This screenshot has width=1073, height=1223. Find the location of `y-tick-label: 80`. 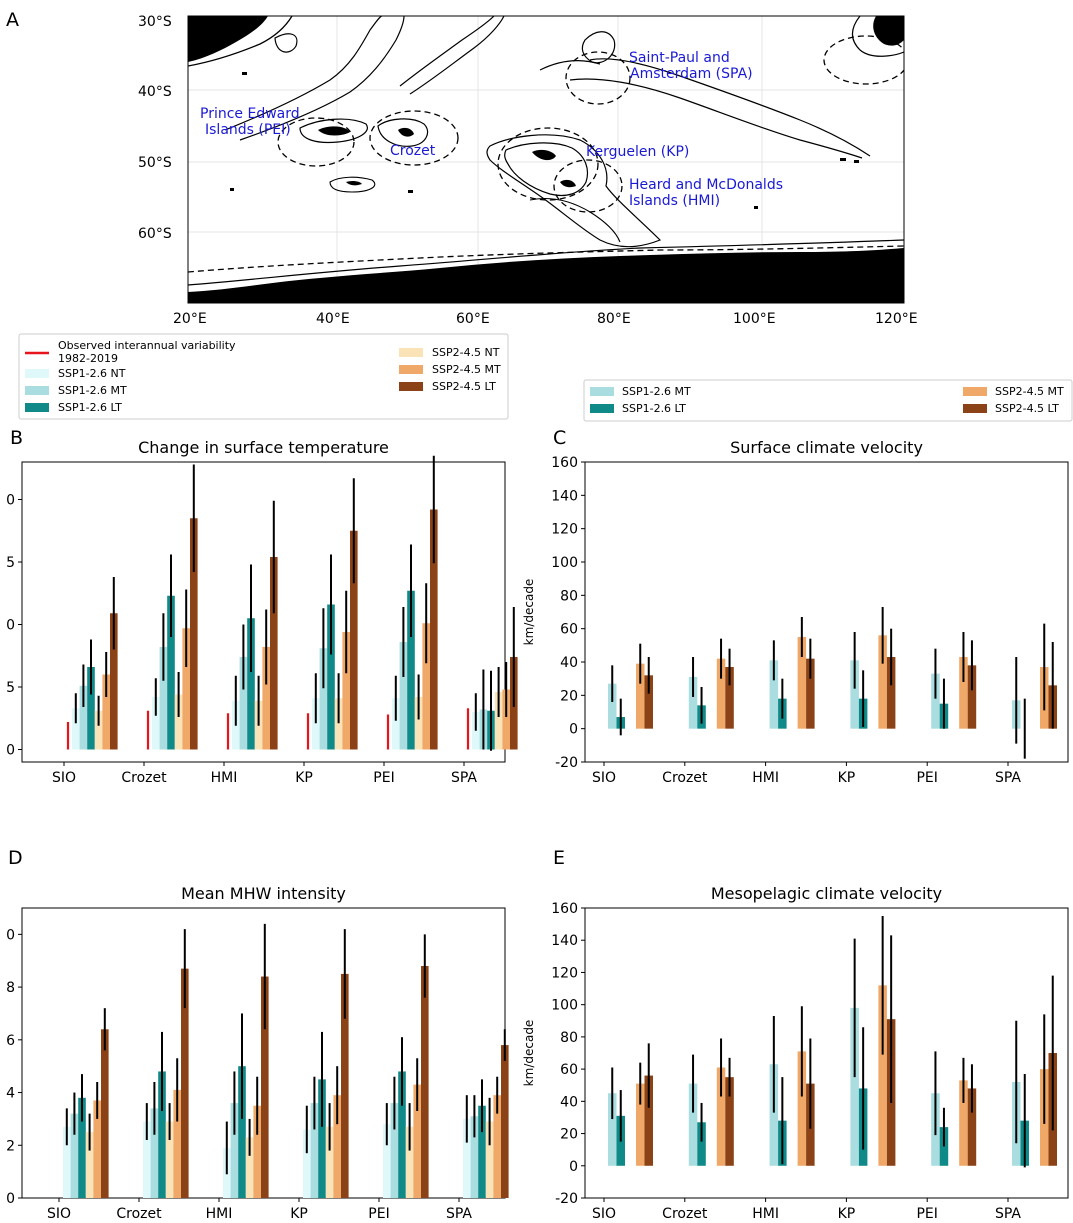

y-tick-label: 80 is located at coordinates (569, 1038).